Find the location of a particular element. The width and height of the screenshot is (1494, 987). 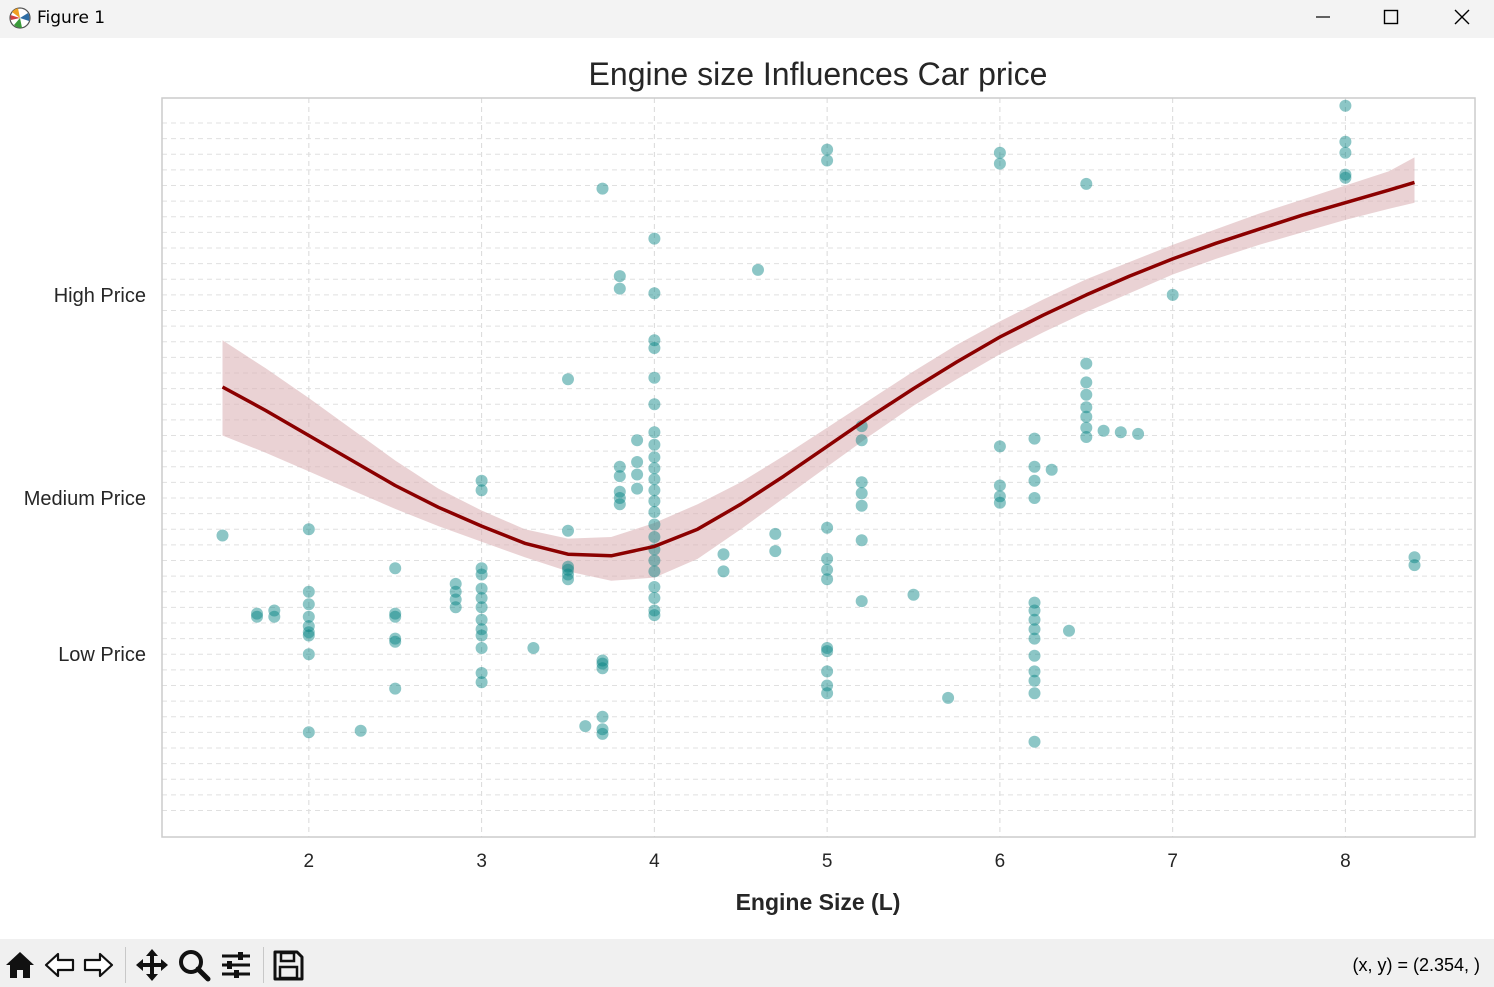

close-button is located at coordinates (1460, 19).